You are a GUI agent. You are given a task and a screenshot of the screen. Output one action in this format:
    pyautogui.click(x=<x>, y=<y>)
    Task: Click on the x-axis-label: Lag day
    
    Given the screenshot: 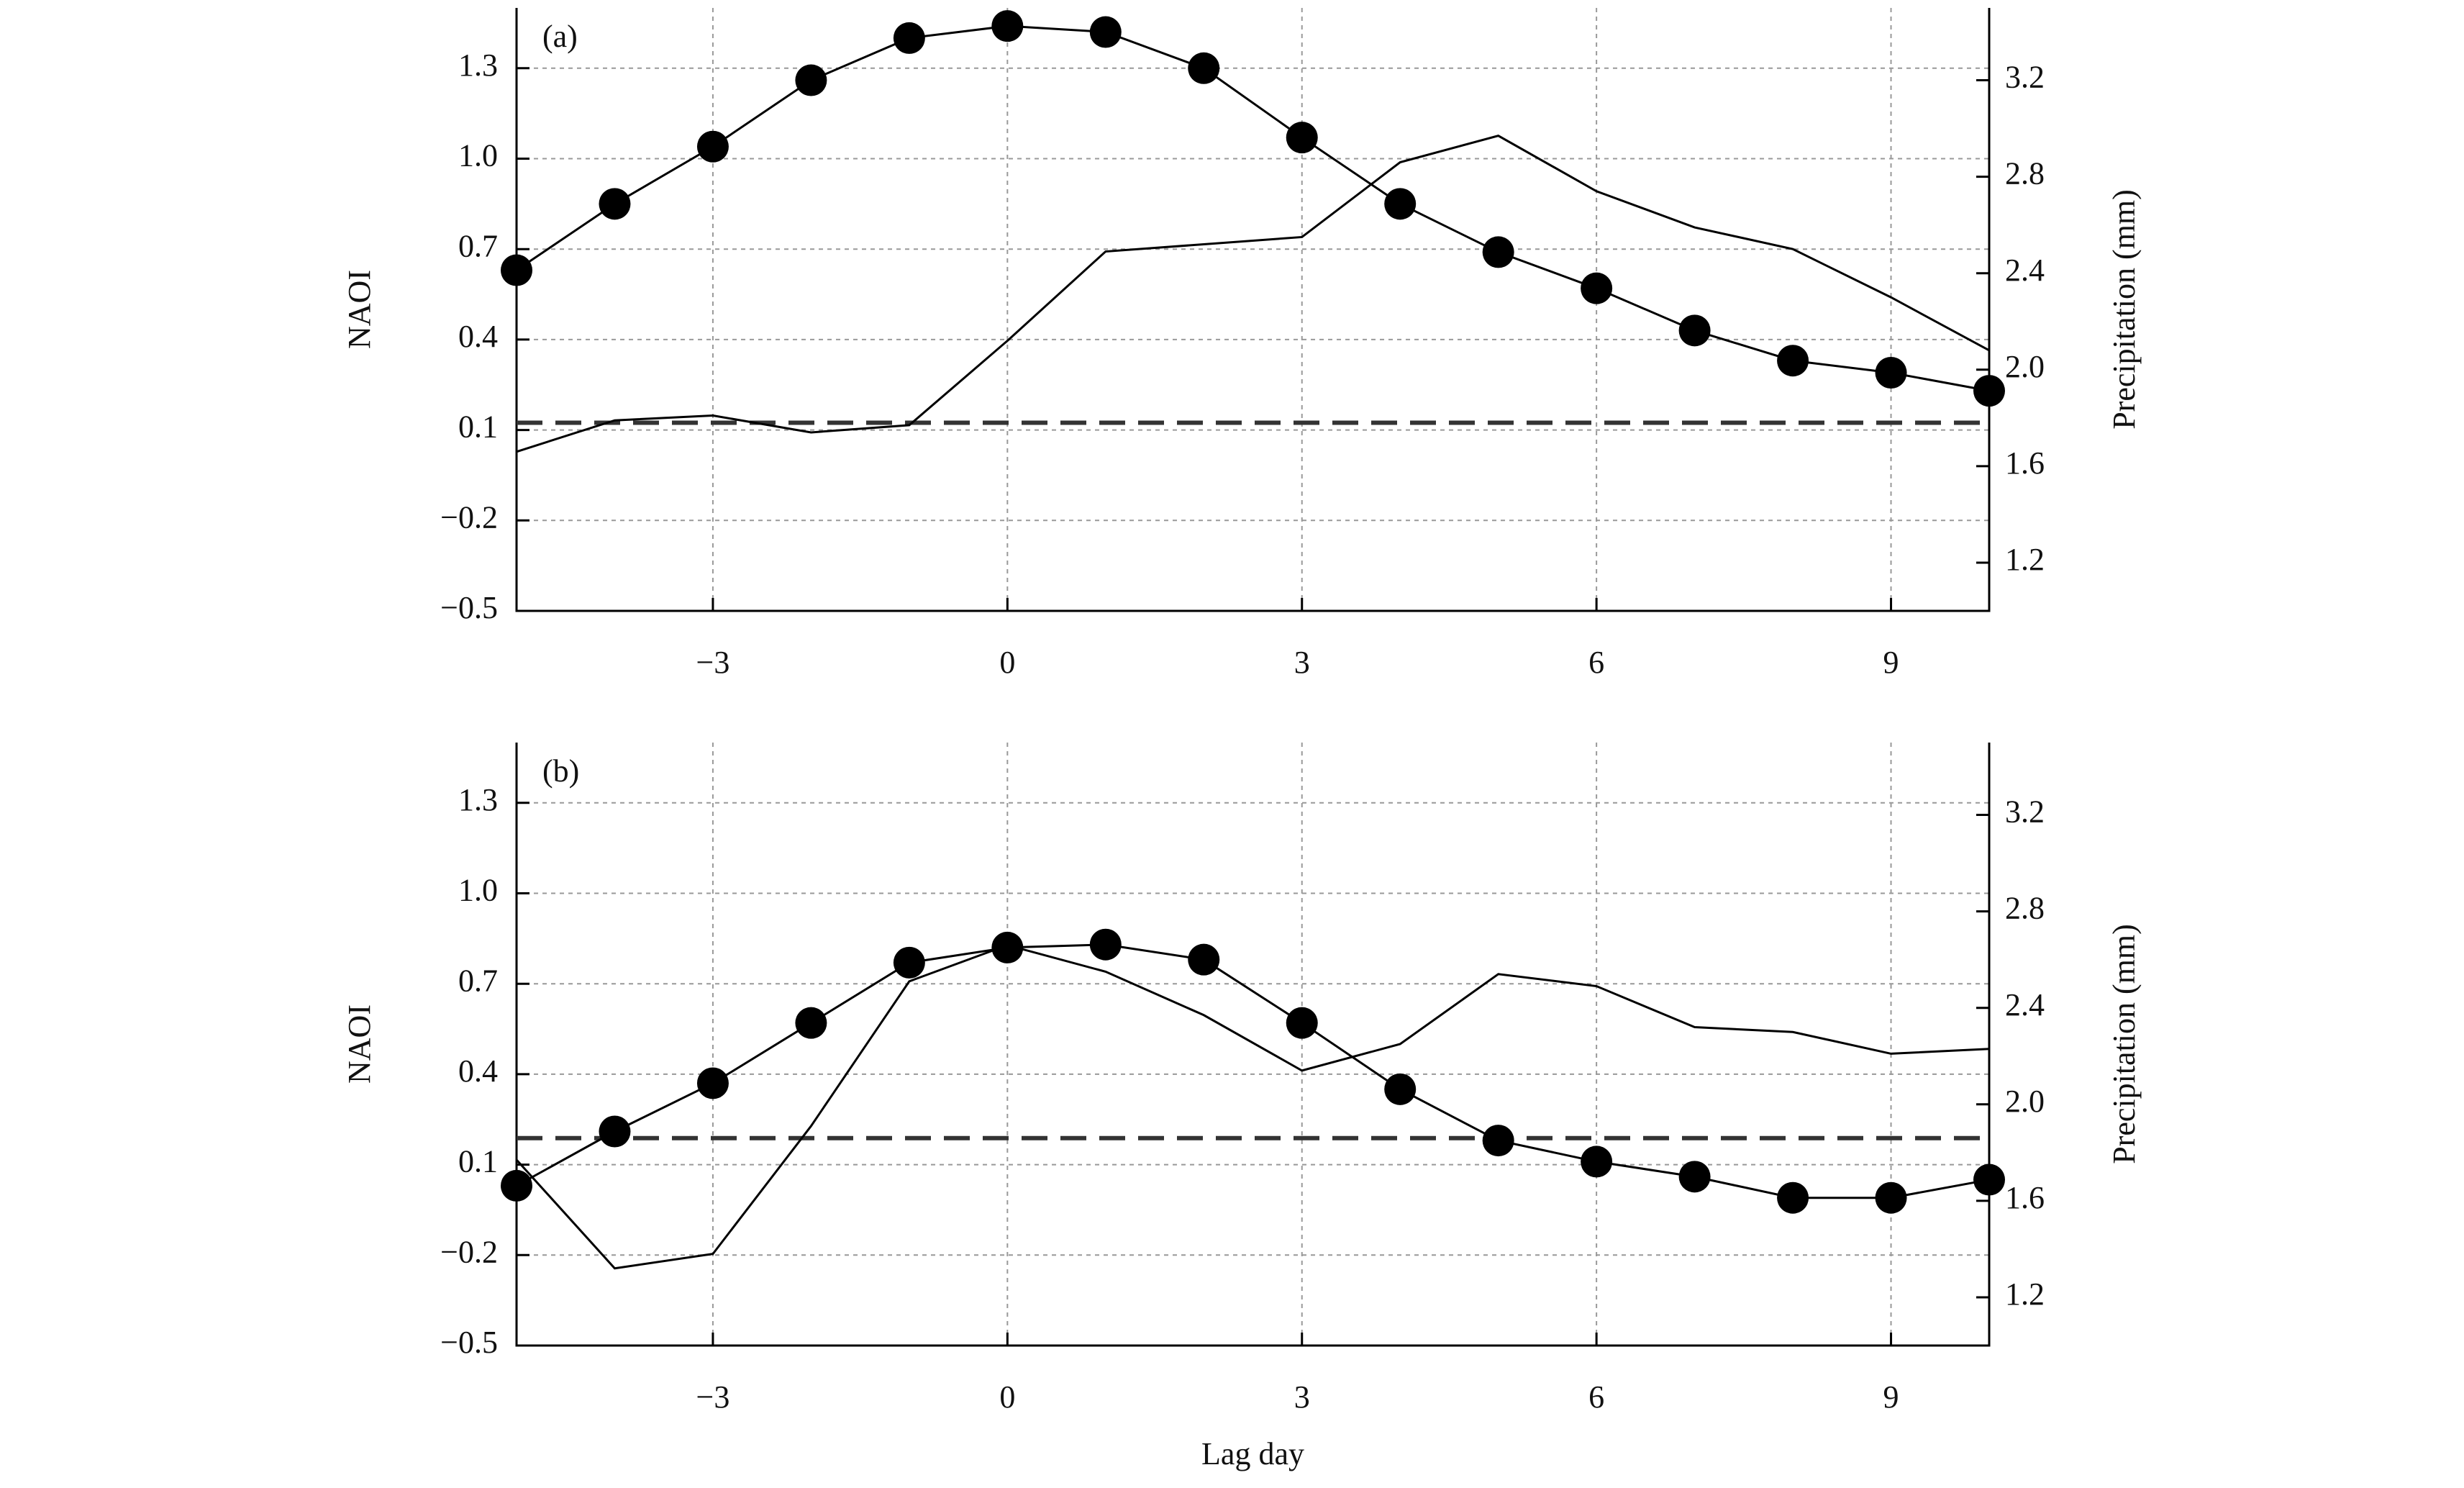 What is the action you would take?
    pyautogui.click(x=1252, y=1453)
    